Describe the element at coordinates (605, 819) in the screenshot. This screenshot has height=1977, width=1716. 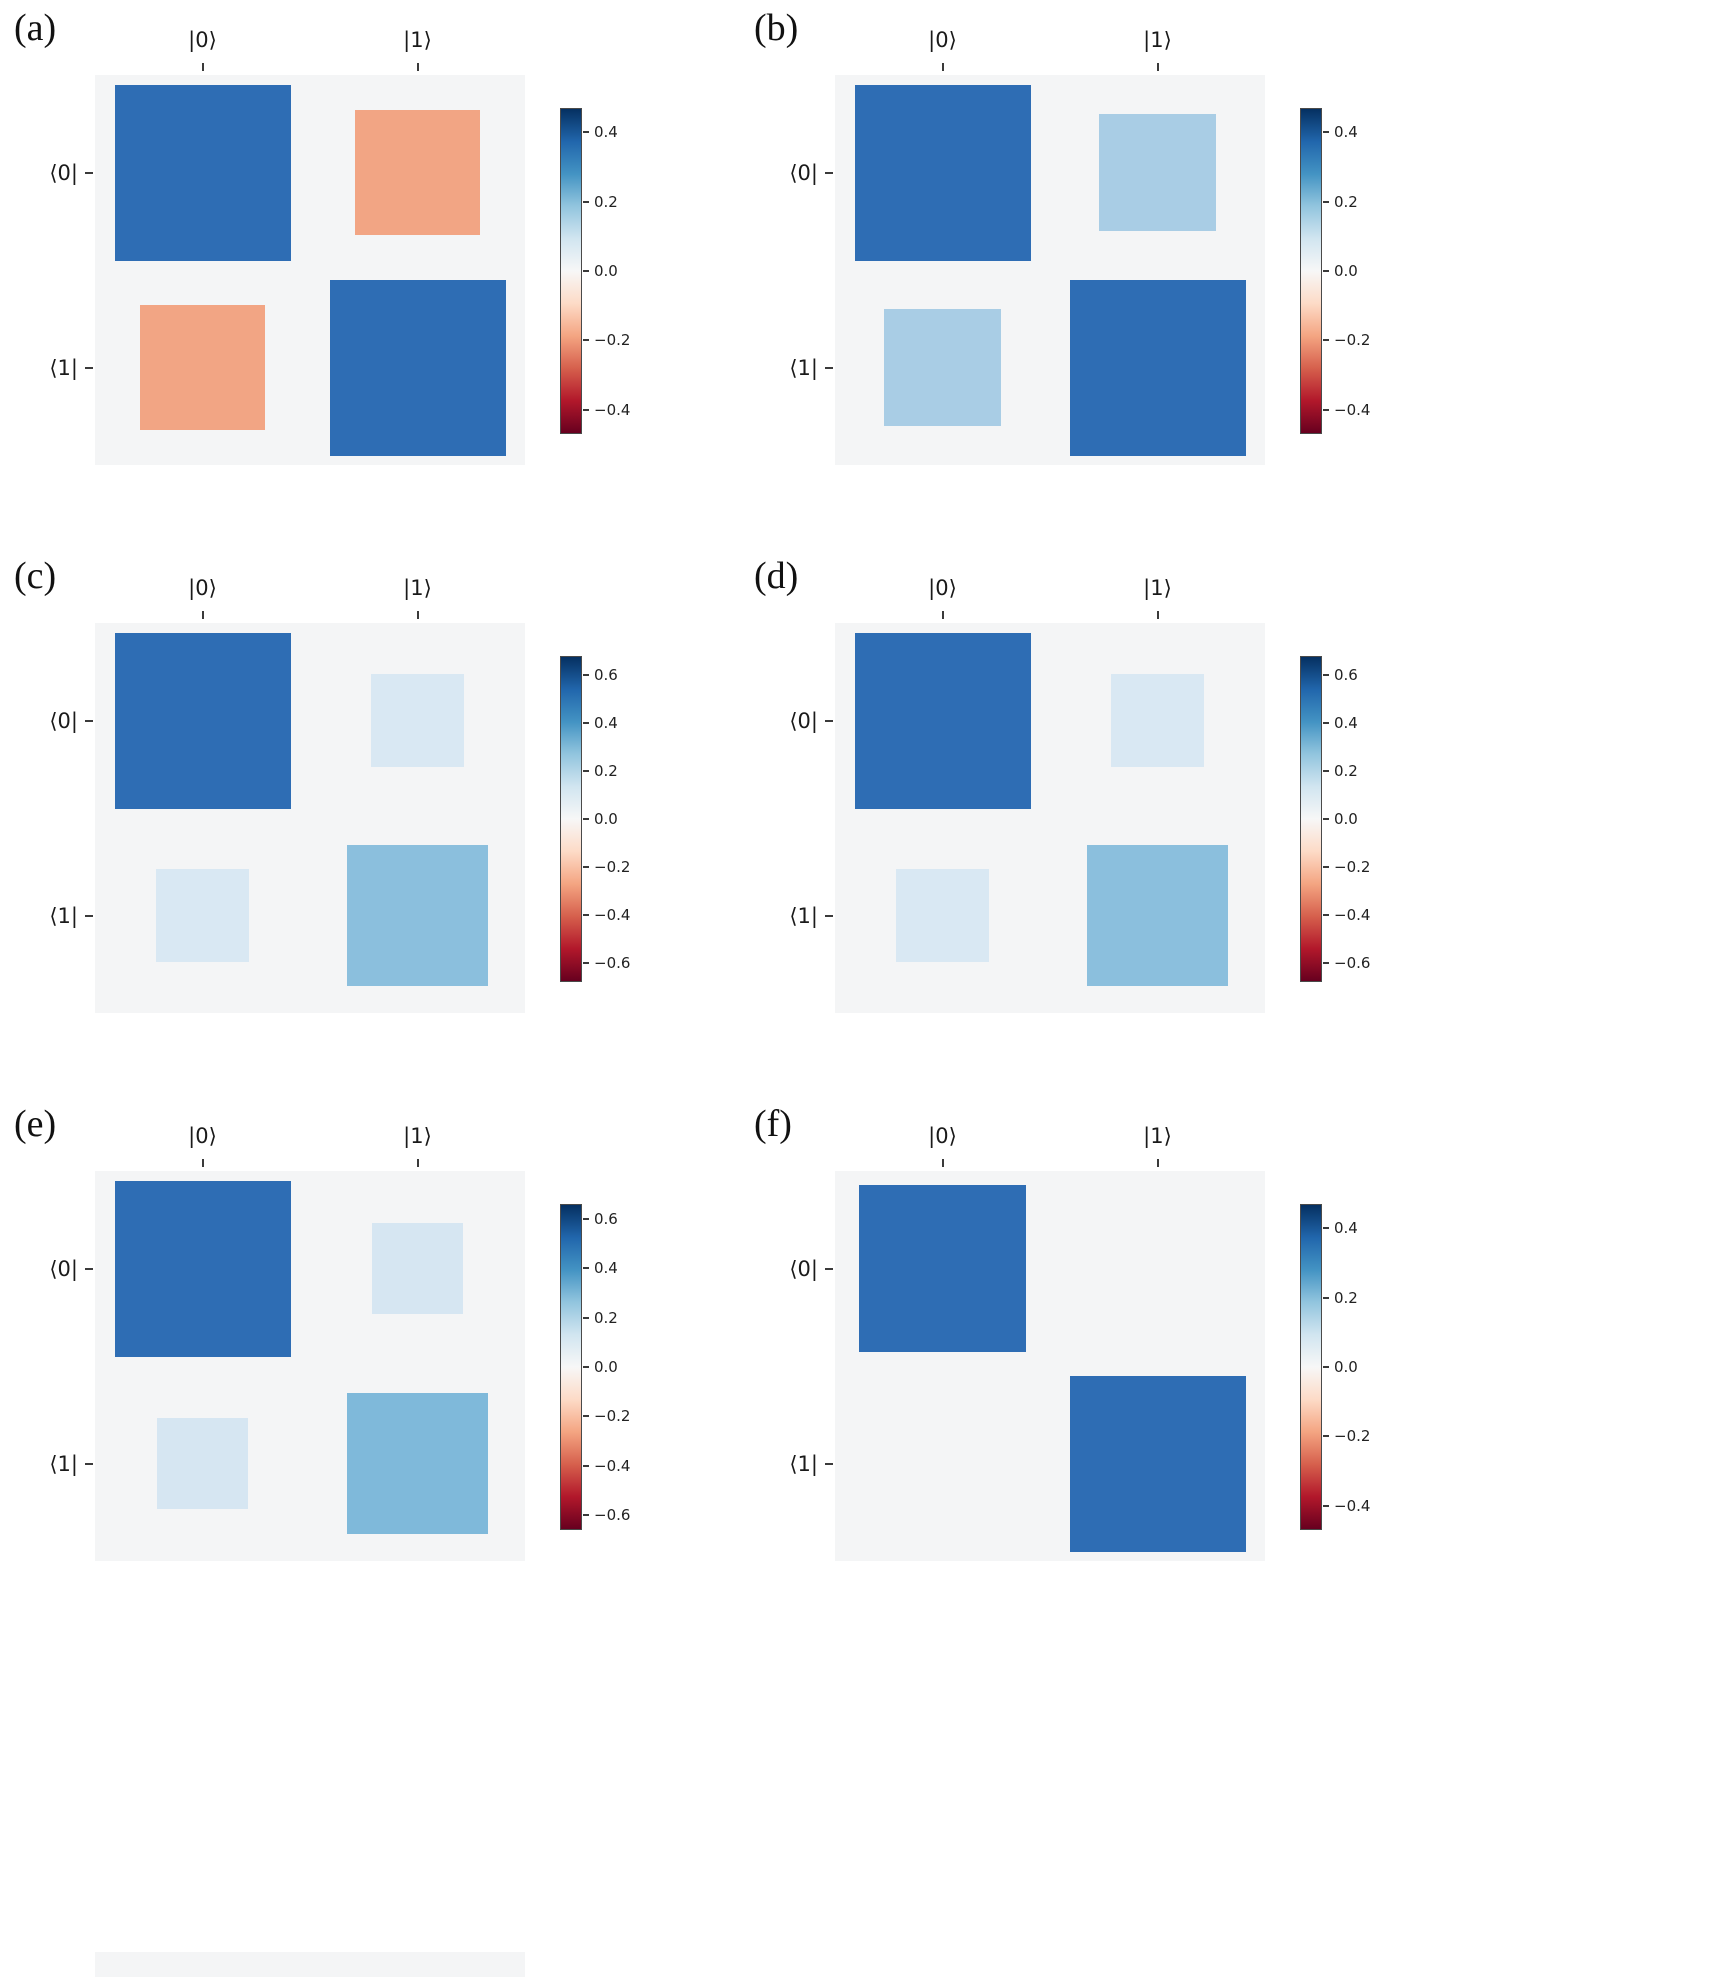
I see `colorbar: 0.6 0.4 0.2 0.0 −0.2 −0.4 −0.6` at that location.